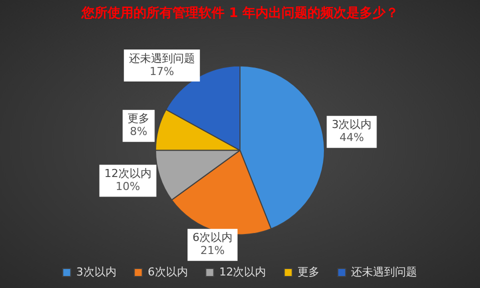 The height and width of the screenshot is (288, 480). What do you see at coordinates (96, 271) in the screenshot?
I see `legend-label: 3次以内` at bounding box center [96, 271].